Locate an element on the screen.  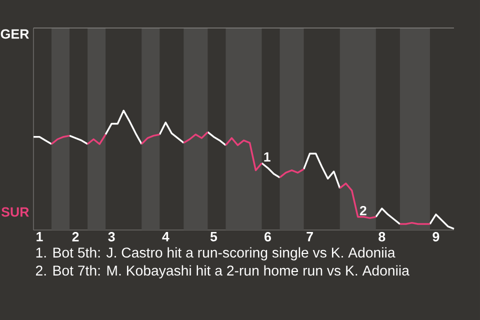
x-tick-label: 3 is located at coordinates (111, 237).